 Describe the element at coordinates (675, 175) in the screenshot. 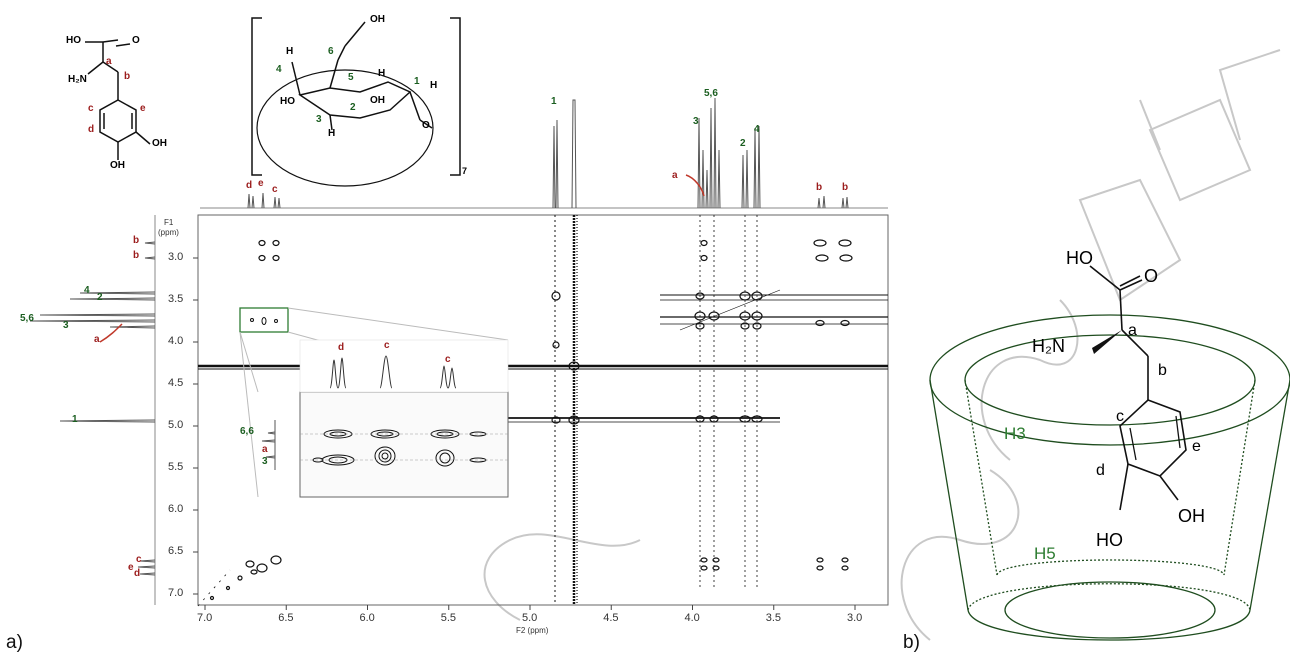

I see `top-label-a: a` at that location.